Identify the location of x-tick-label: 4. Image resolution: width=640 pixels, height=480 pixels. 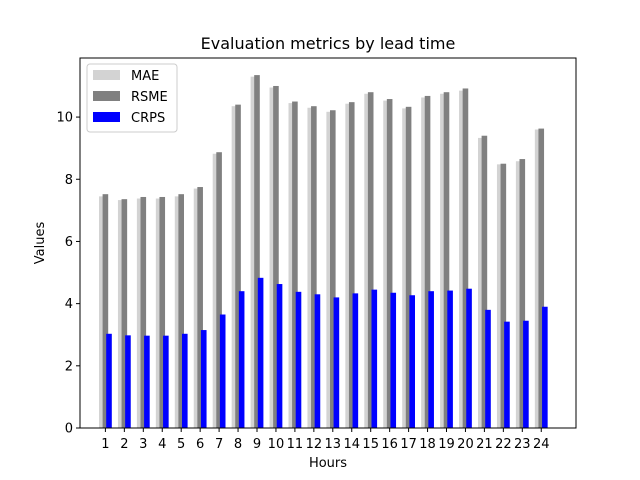
(162, 444).